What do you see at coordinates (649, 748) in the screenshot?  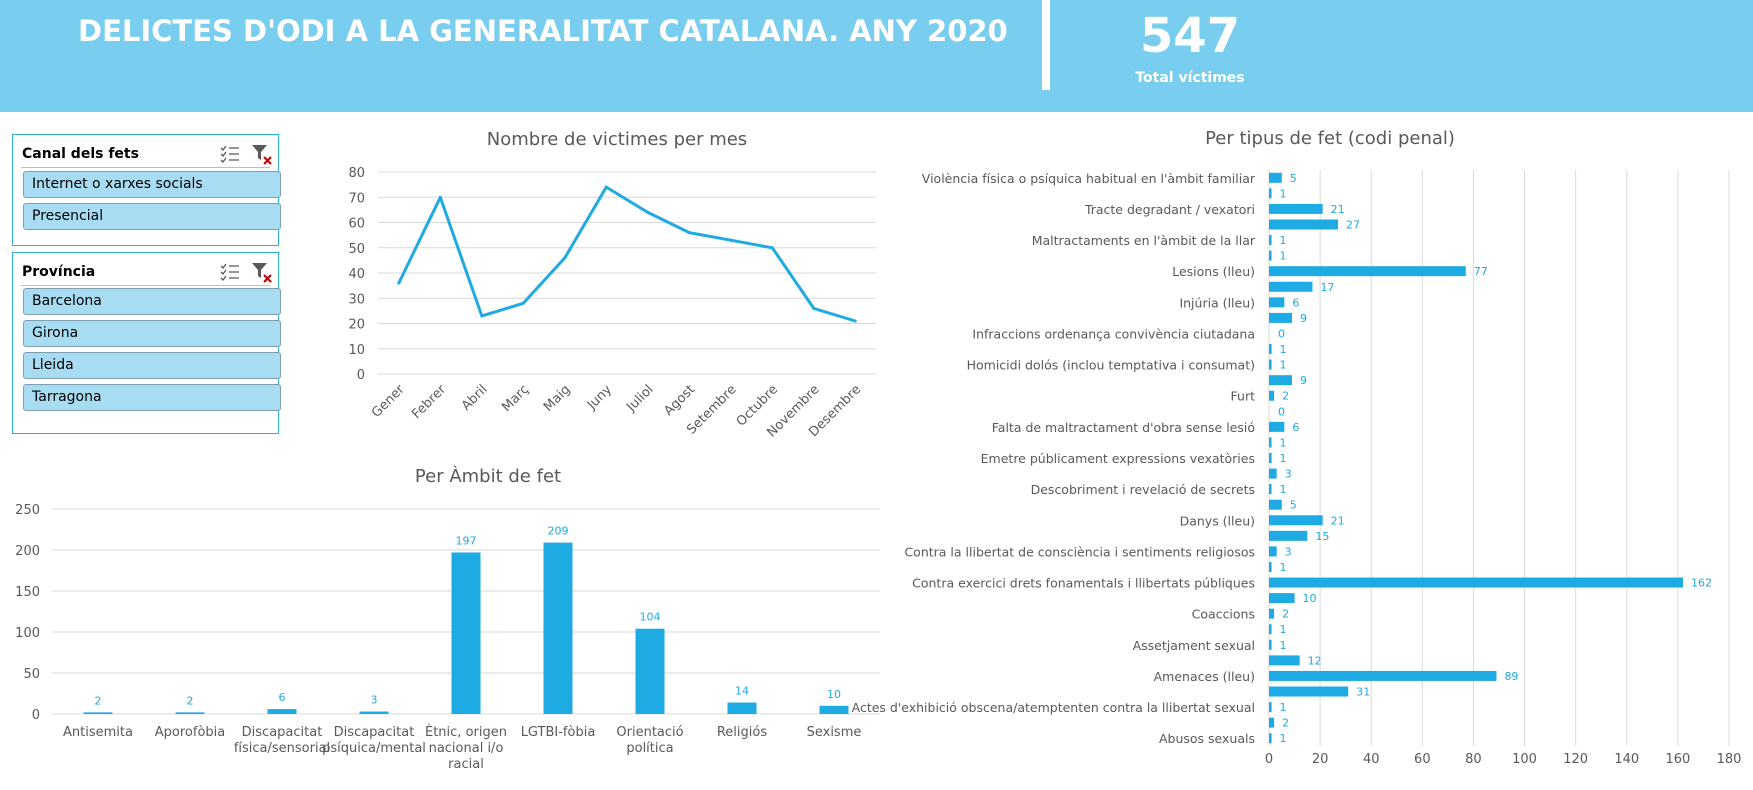 I see `x-tick-label: política` at bounding box center [649, 748].